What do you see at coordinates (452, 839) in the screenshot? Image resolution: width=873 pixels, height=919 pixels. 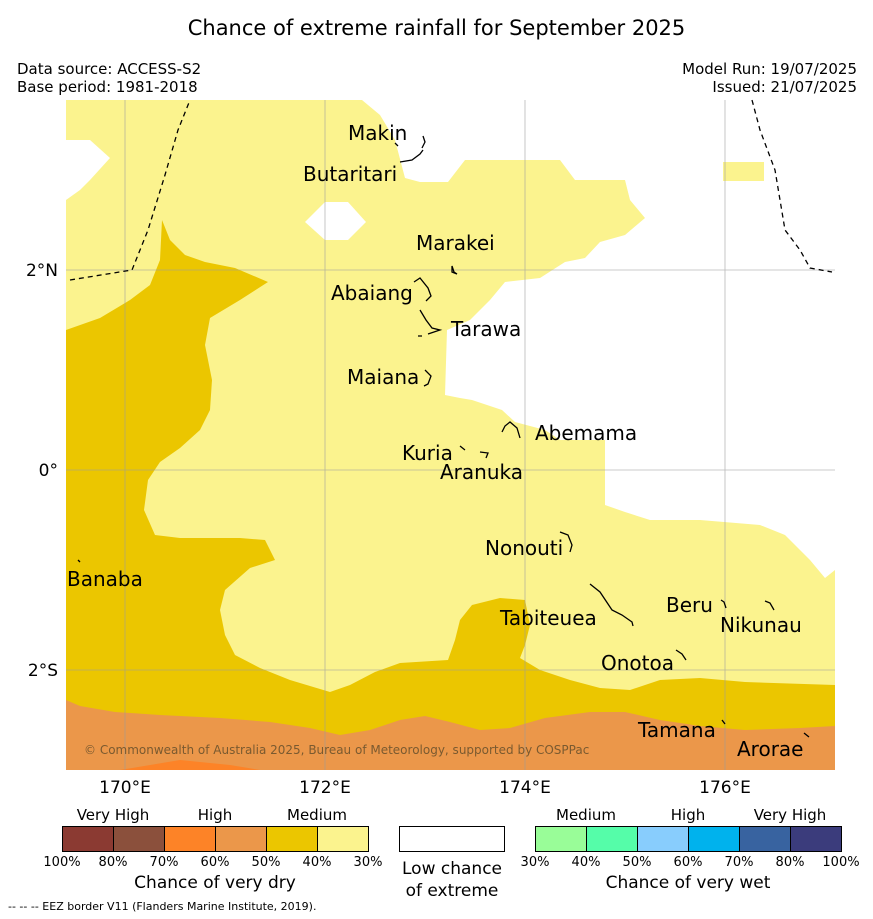 I see `low-chance-swatch` at bounding box center [452, 839].